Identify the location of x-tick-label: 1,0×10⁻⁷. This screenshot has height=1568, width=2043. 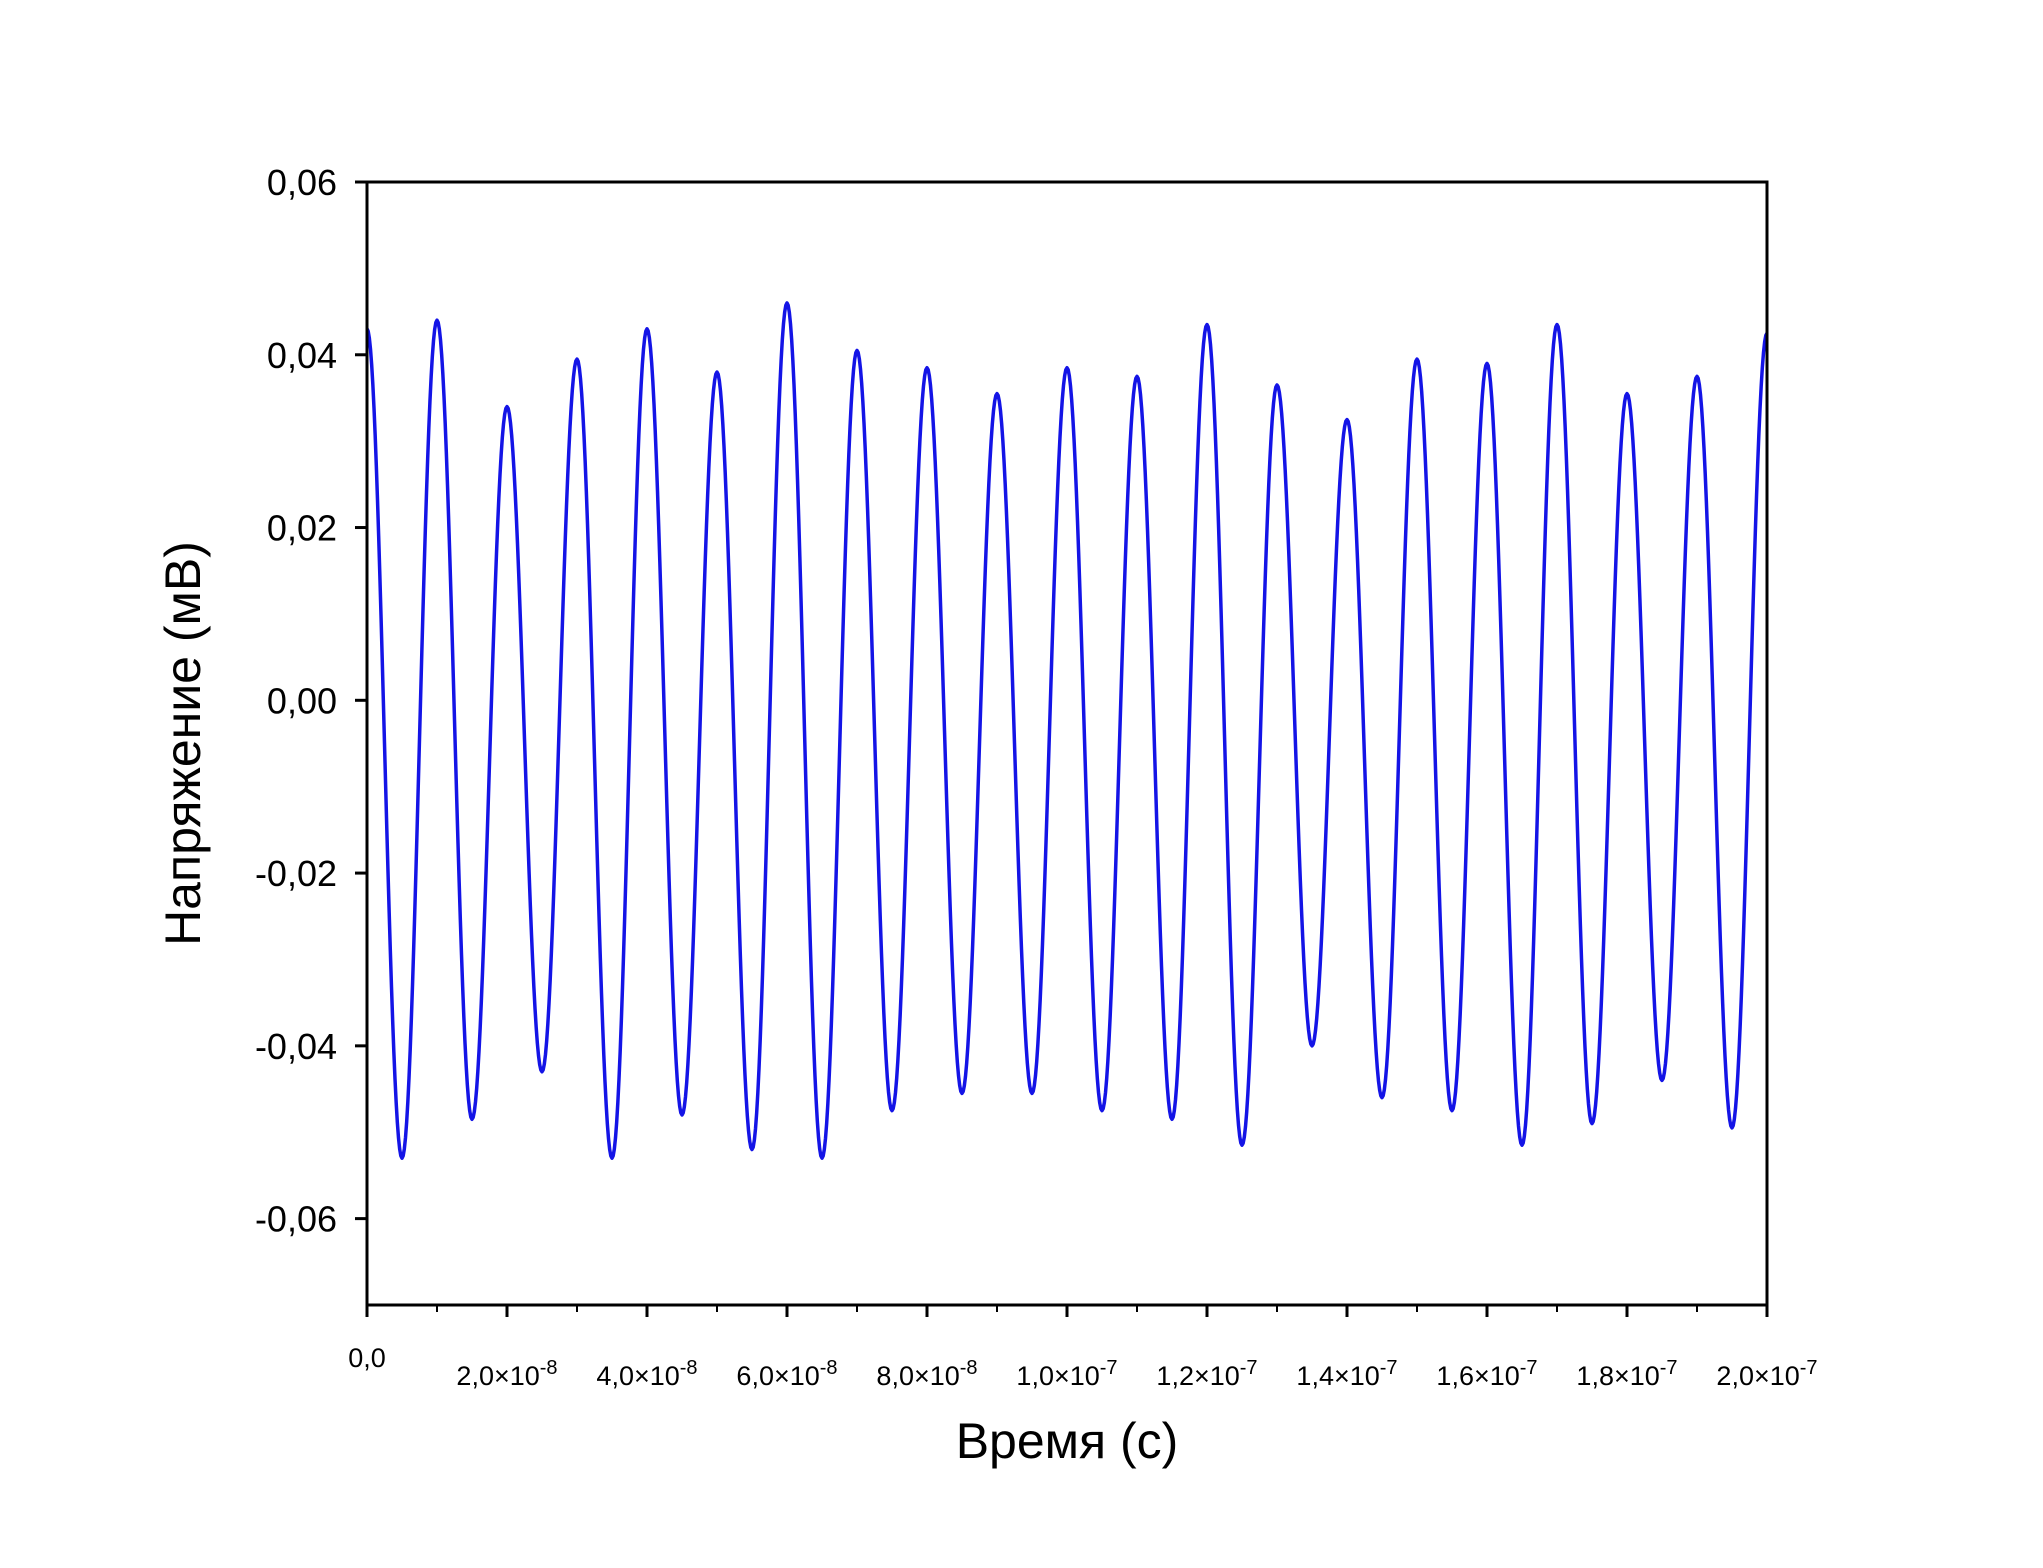
(1066, 1374).